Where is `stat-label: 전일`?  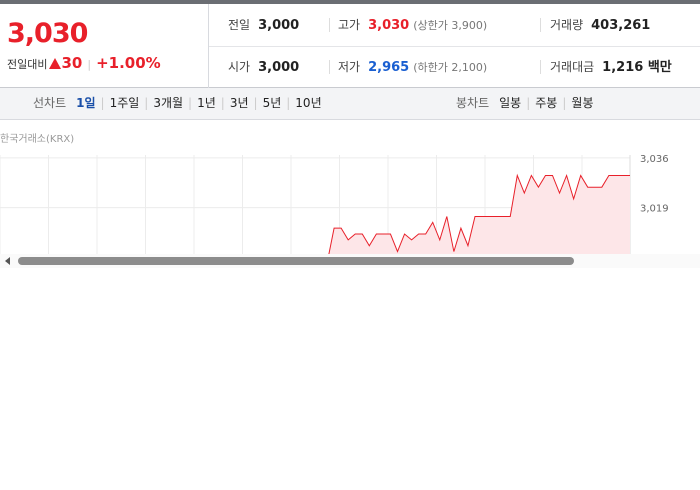
stat-label: 전일 is located at coordinates (239, 25).